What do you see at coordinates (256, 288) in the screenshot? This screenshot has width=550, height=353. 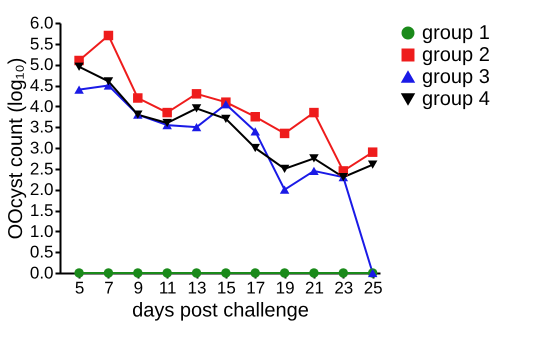 I see `x-tick-label: 17` at bounding box center [256, 288].